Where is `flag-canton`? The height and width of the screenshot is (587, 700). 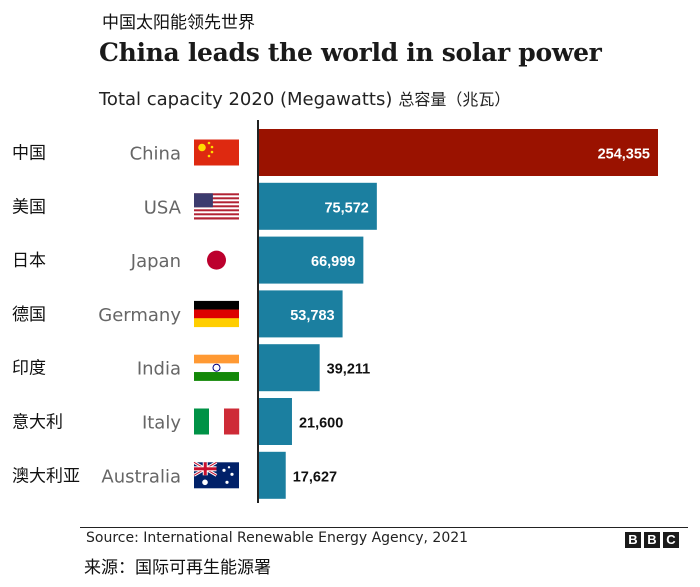 flag-canton is located at coordinates (203, 200).